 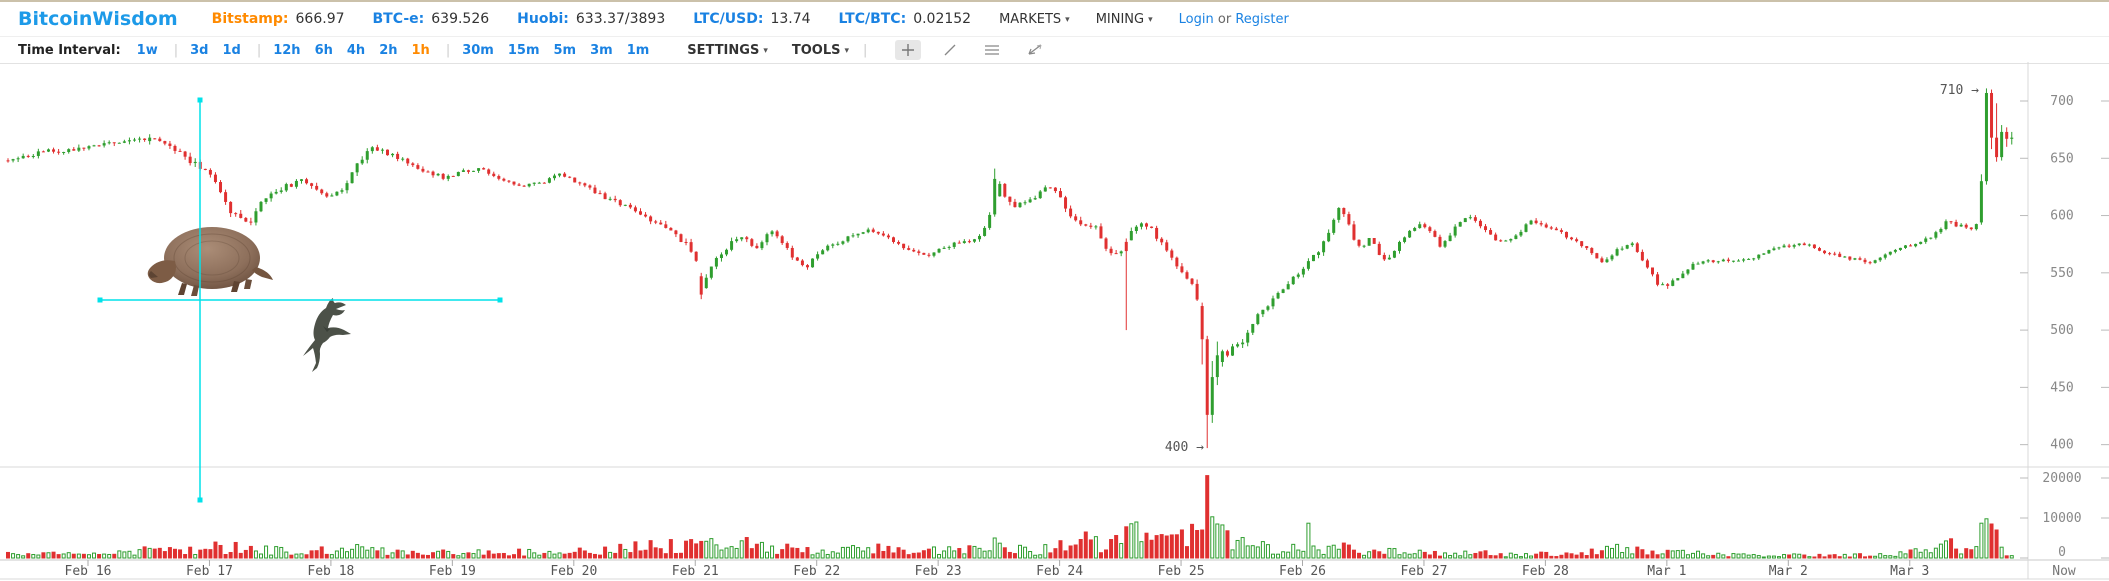 I want to click on svg-text: Feb 17, so click(x=209, y=571).